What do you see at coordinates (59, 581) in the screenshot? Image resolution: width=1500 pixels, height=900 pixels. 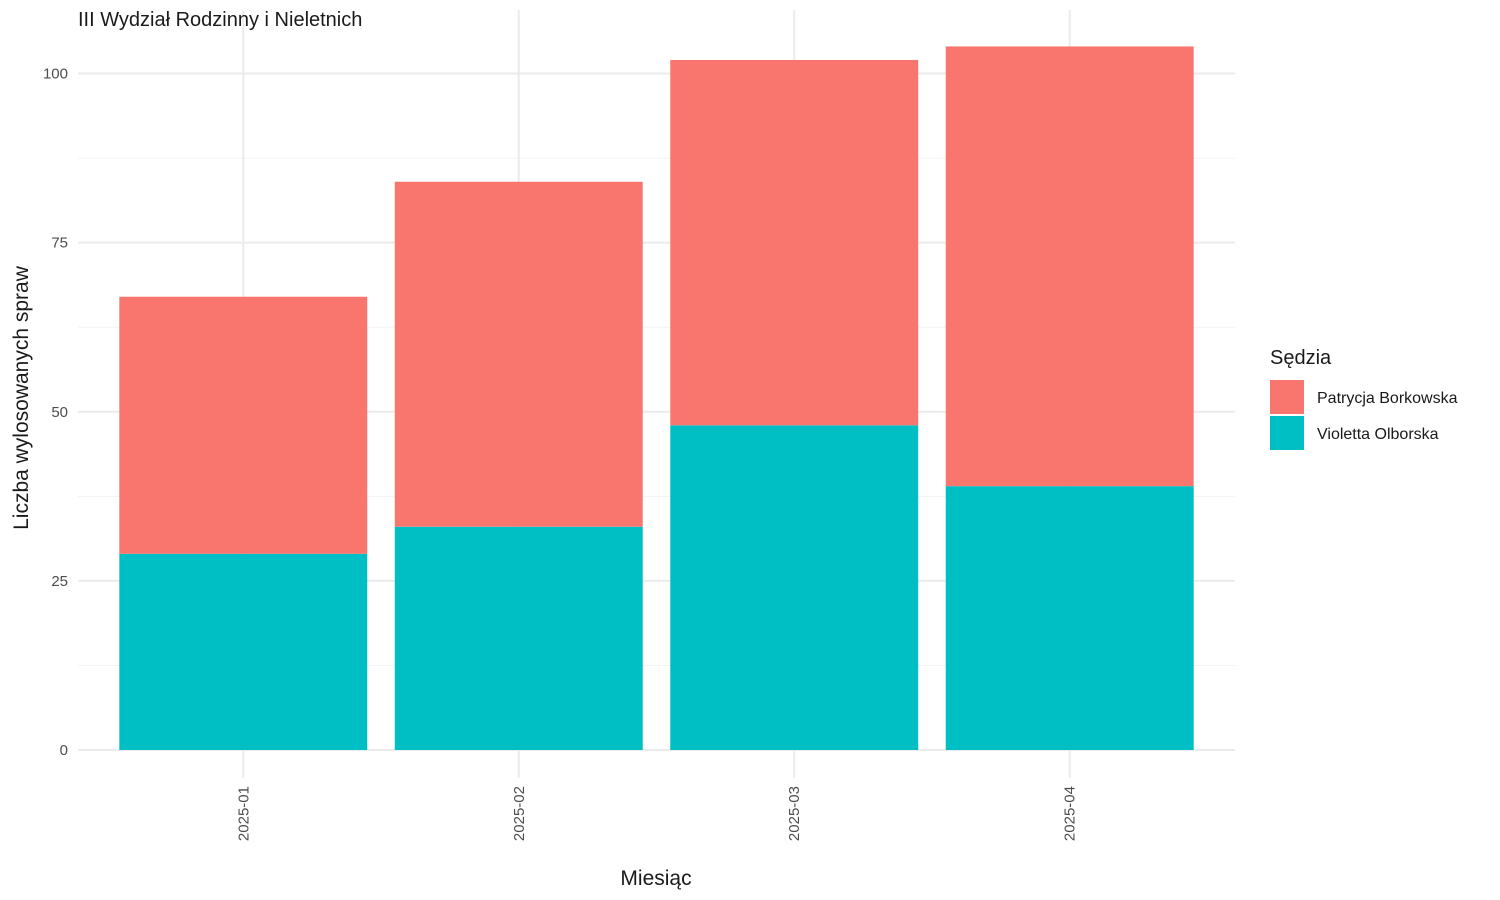 I see `y-tick-label: 25` at bounding box center [59, 581].